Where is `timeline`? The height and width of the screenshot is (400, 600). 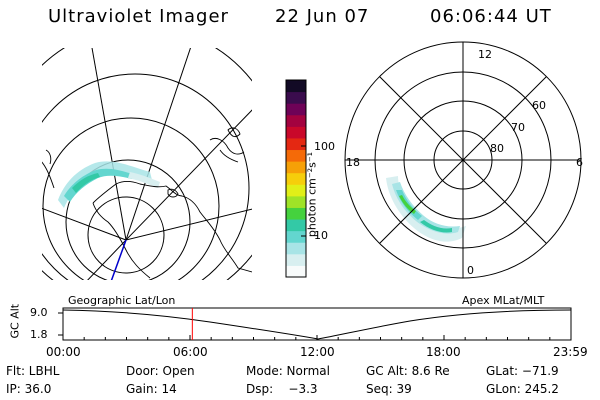
timeline is located at coordinates (315, 324).